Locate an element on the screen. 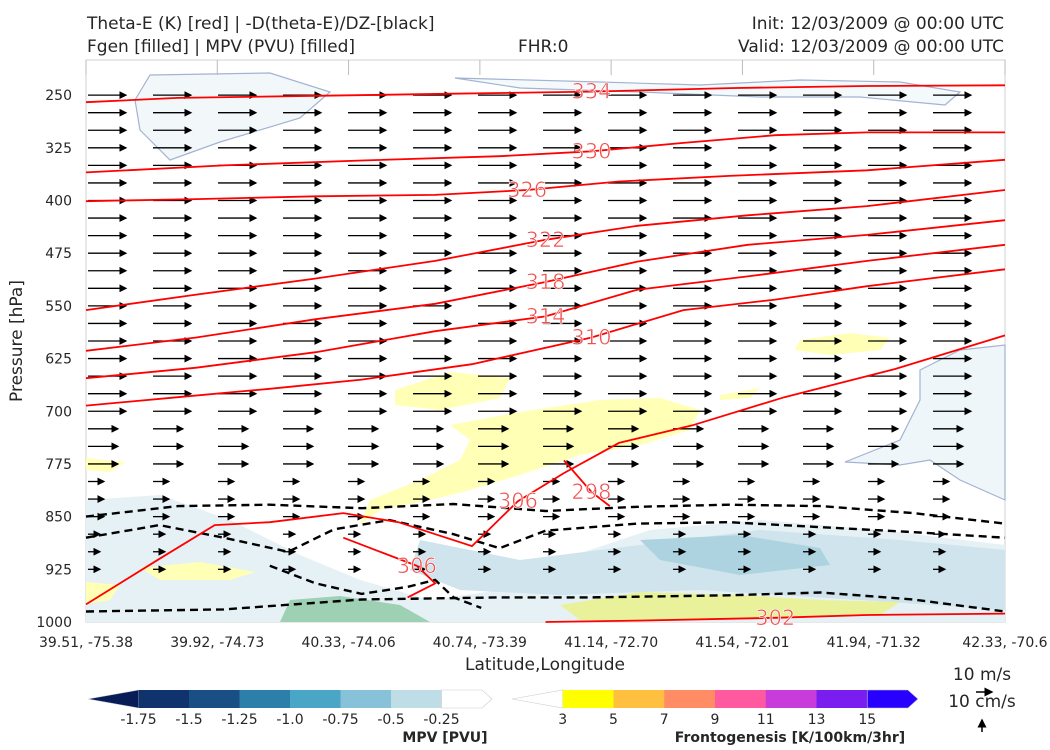 The height and width of the screenshot is (750, 1050). colorbar-tick-label: -1.25 is located at coordinates (239, 720).